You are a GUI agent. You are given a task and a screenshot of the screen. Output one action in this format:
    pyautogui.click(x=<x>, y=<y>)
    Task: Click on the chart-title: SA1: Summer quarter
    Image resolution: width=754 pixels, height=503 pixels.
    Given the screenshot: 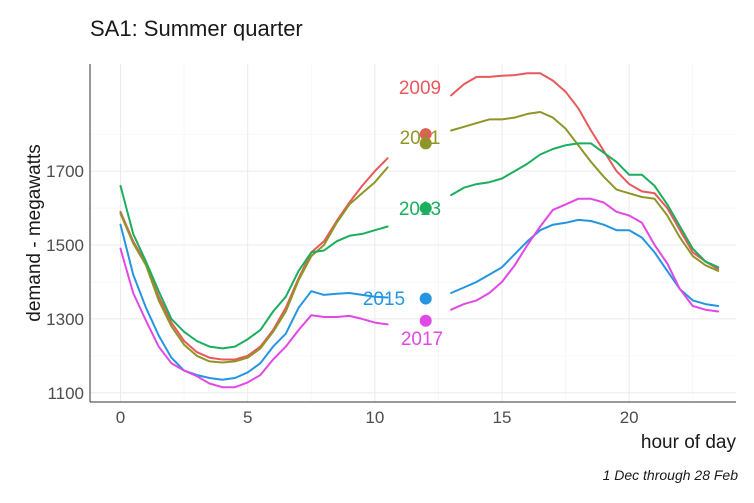 What is the action you would take?
    pyautogui.click(x=196, y=28)
    